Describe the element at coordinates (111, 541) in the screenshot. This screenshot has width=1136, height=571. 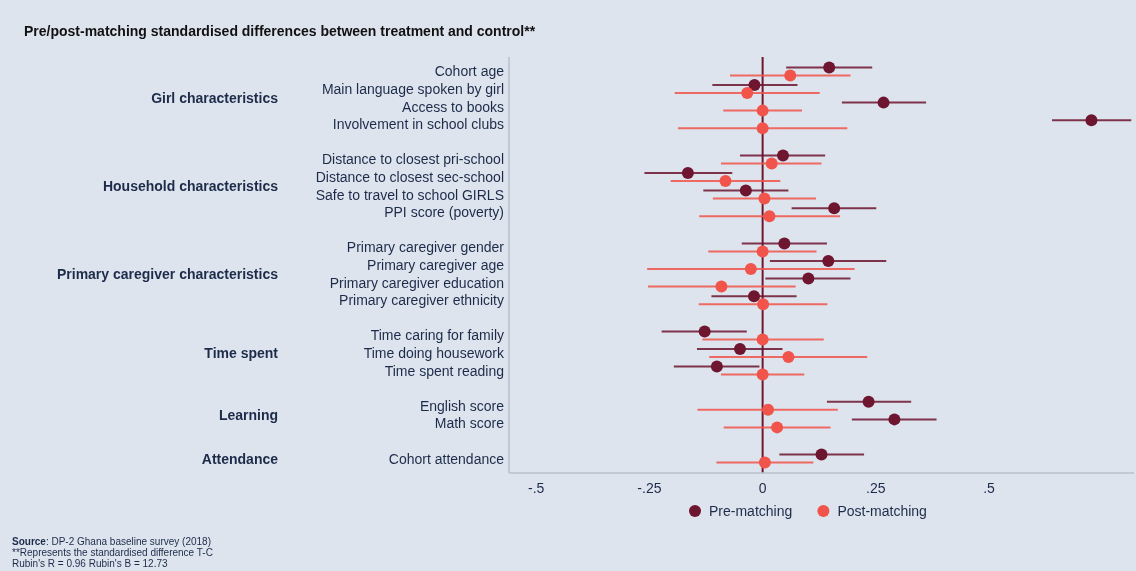
I see `source-note: Source: DP-2 Ghana baseline survey (2018)` at that location.